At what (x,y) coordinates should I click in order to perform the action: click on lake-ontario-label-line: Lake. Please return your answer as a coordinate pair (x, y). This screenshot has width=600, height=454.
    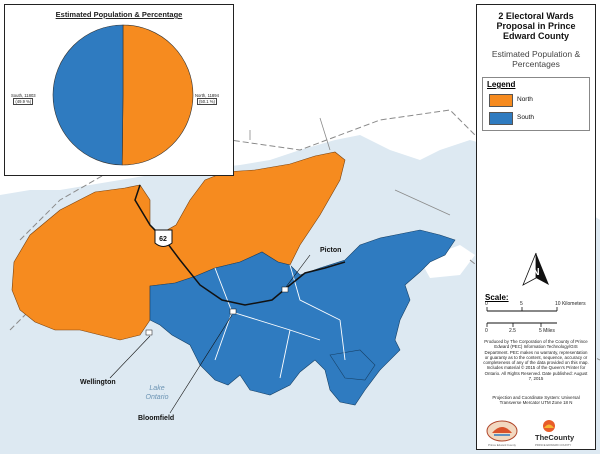
    Looking at the image, I should click on (156, 388).